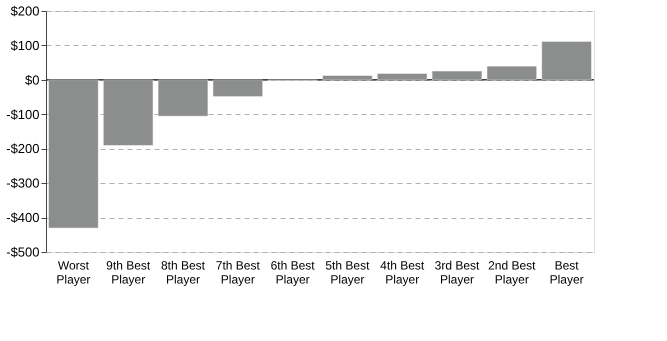 Image resolution: width=667 pixels, height=341 pixels. I want to click on x-tick-label: 7th Best Player, so click(238, 272).